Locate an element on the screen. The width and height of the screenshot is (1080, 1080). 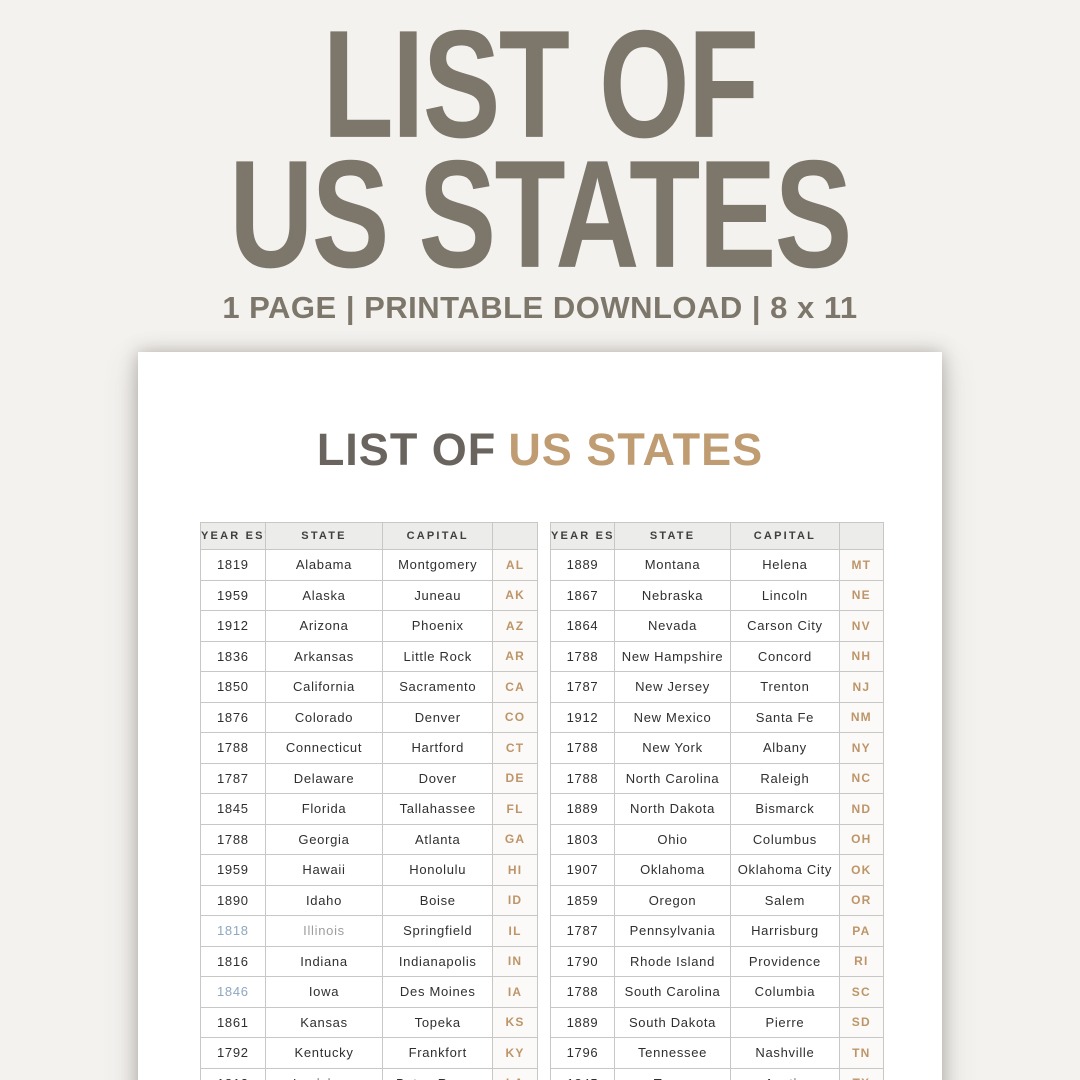
abbr-cell: DE is located at coordinates (515, 778).